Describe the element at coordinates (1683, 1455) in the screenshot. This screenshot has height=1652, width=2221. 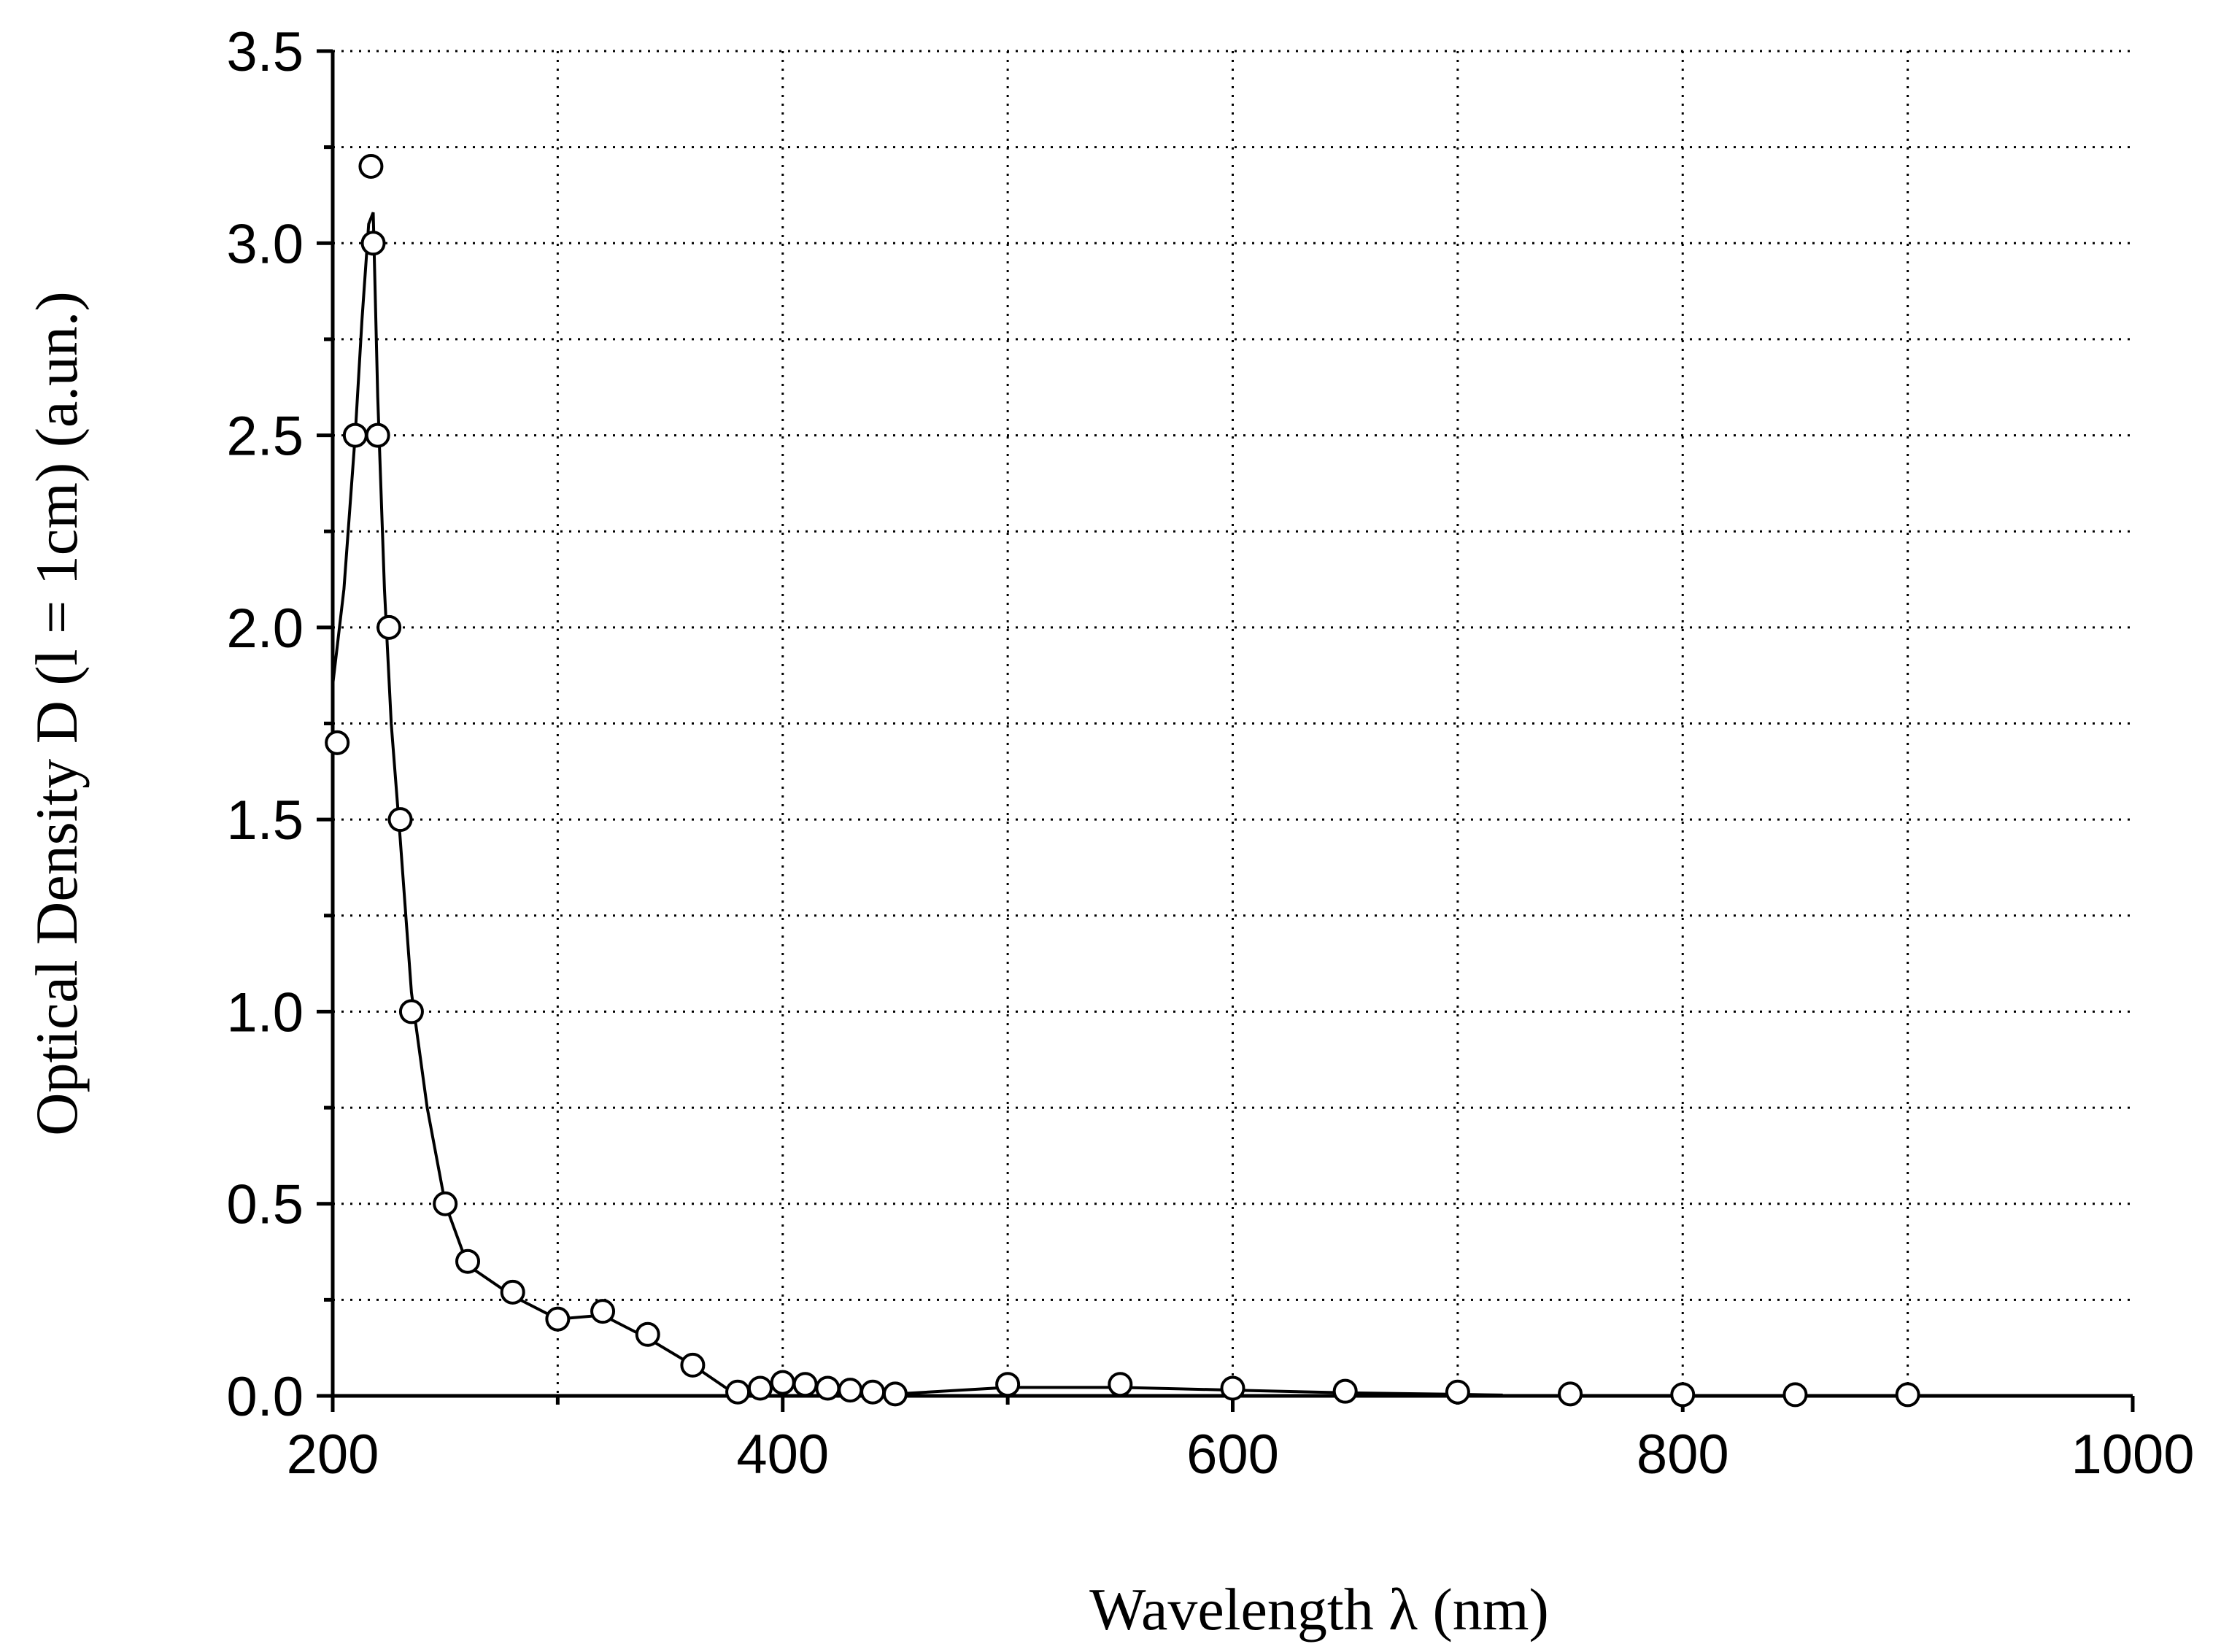
I see `x-tick-label: 800` at that location.